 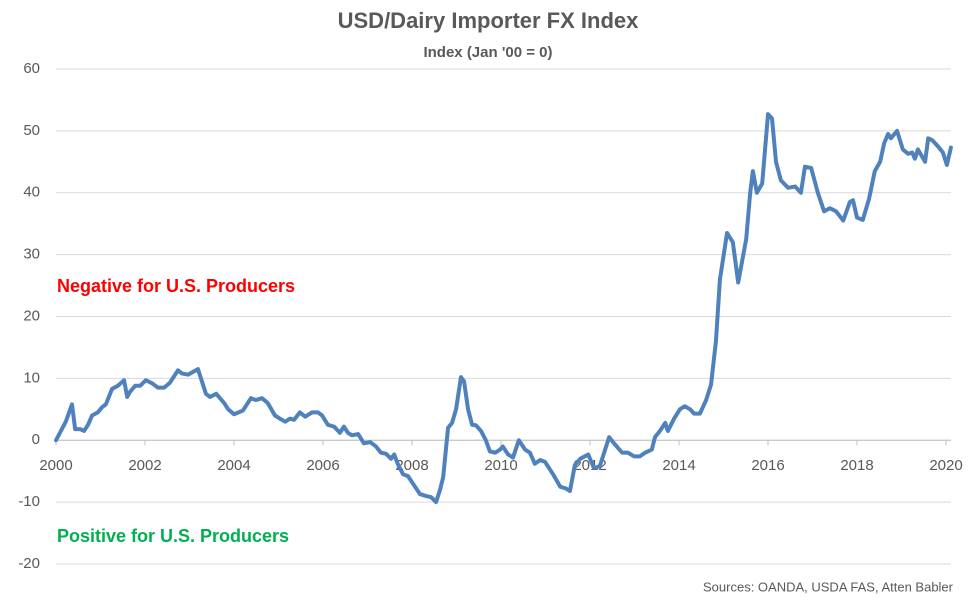 I want to click on y-tick-label: 20, so click(x=31, y=315).